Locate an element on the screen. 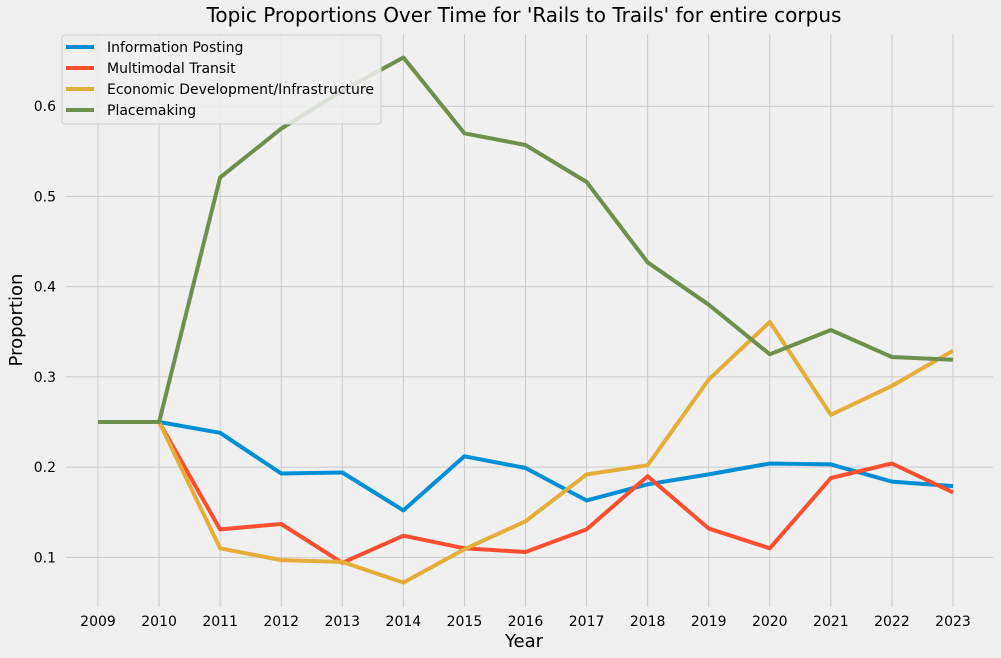  x-tick-label: 2009 is located at coordinates (98, 622).